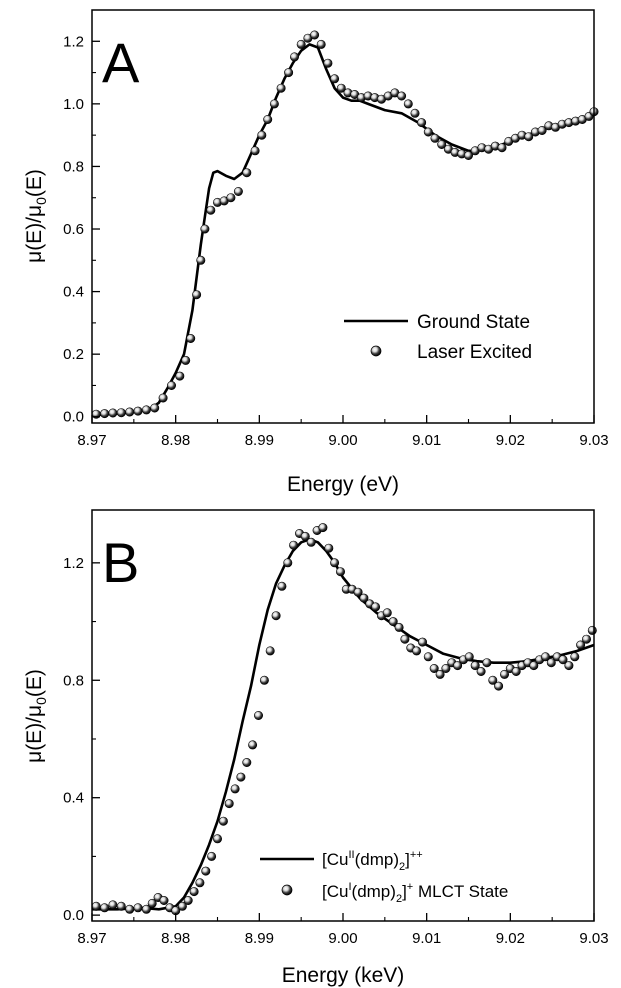 The image size is (621, 988). What do you see at coordinates (426, 938) in the screenshot?
I see `panel-b-x-tick-label: 9.01` at bounding box center [426, 938].